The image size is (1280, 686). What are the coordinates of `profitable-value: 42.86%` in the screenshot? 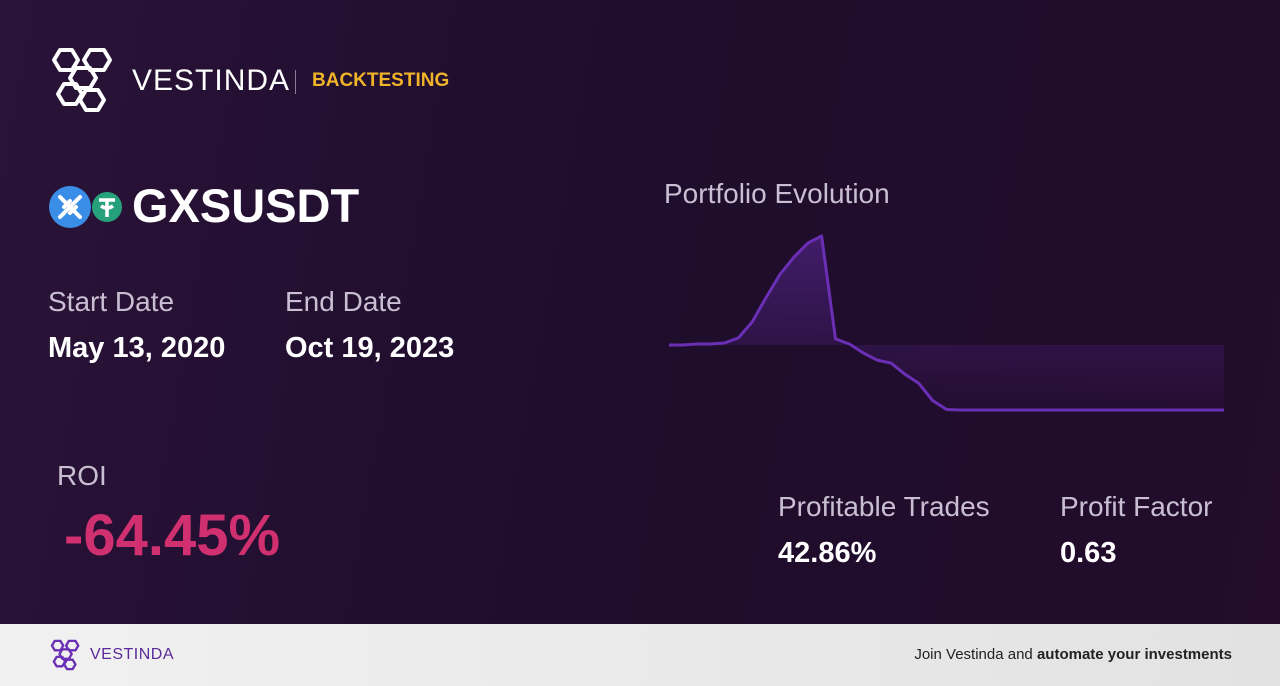 It's located at (827, 553).